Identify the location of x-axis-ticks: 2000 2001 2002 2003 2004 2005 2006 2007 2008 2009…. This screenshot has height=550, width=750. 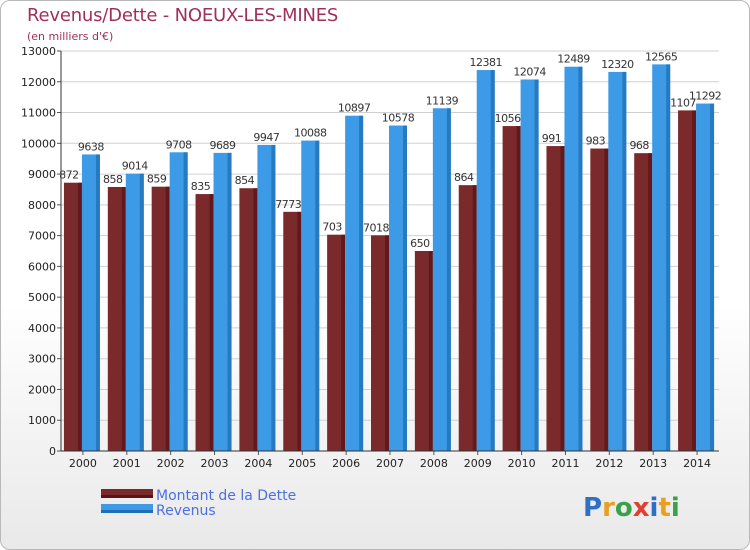
(390, 460).